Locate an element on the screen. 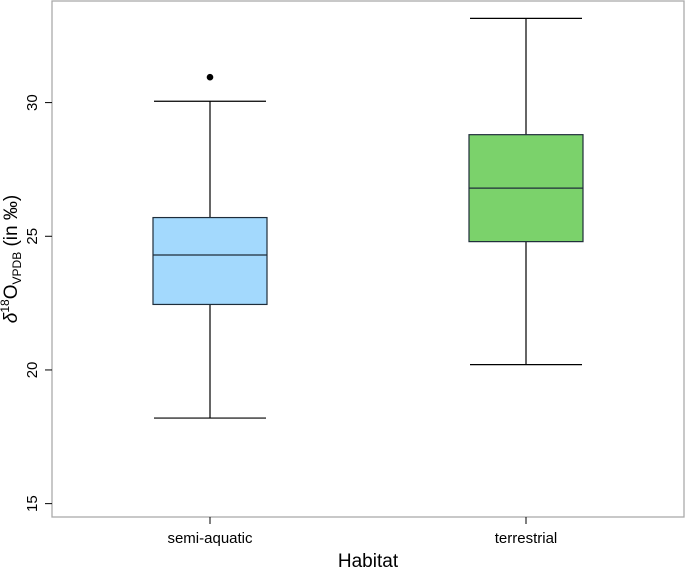 The width and height of the screenshot is (685, 569). x-axis-title: Habitat is located at coordinates (368, 560).